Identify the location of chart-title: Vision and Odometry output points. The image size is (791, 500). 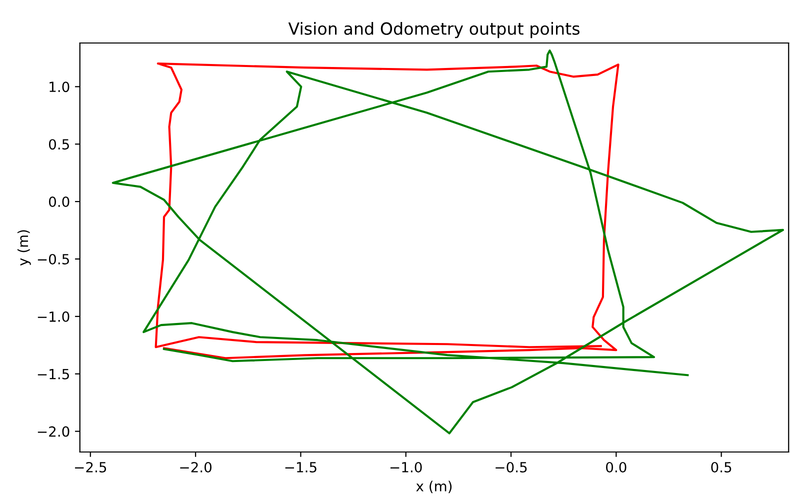
(434, 30).